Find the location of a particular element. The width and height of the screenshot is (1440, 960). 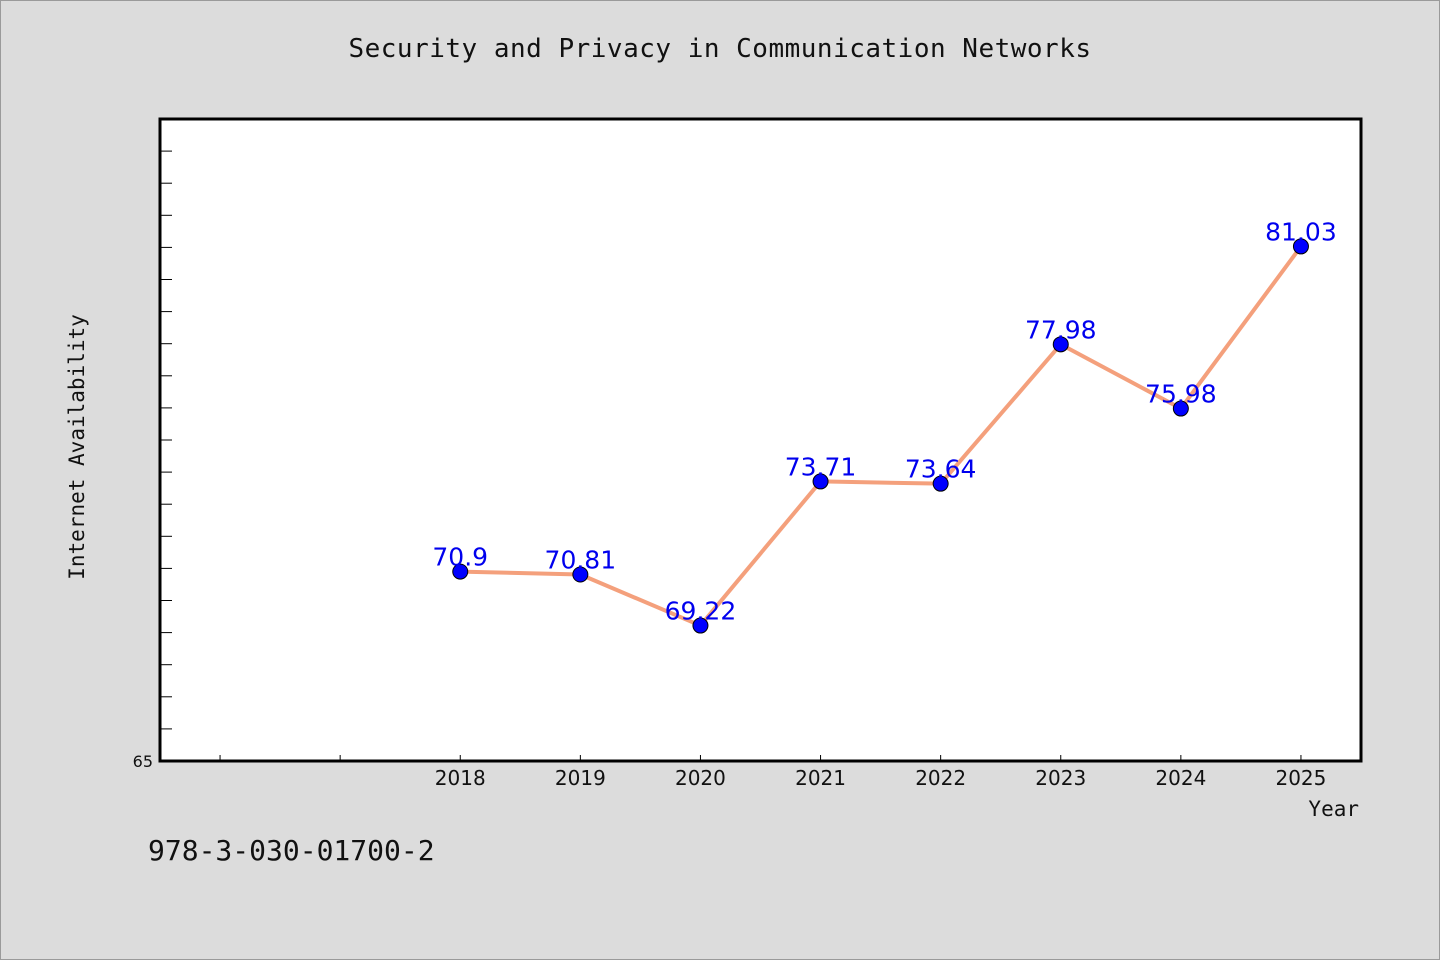

x-tick-label: 2021 is located at coordinates (820, 778).